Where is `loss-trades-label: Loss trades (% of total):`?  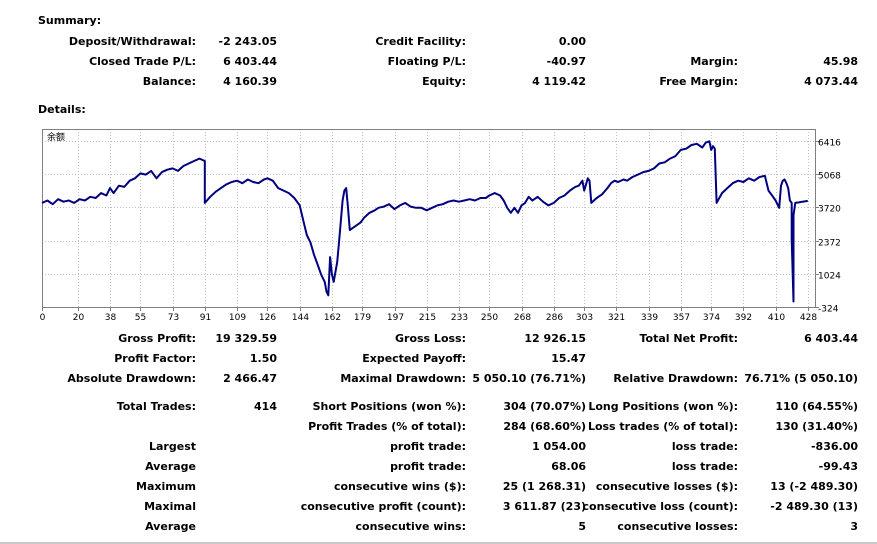 loss-trades-label: Loss trades (% of total): is located at coordinates (662, 426).